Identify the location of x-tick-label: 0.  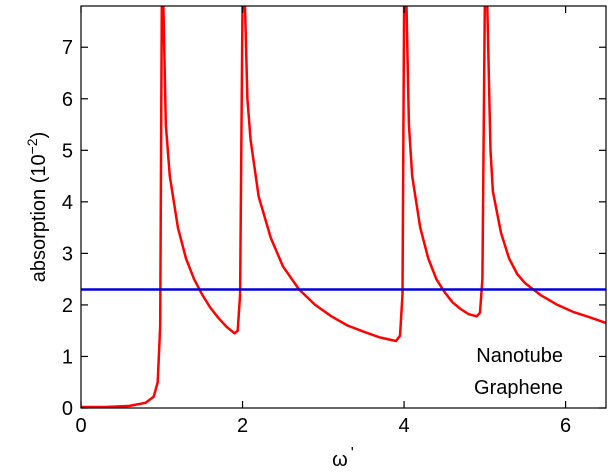
(80, 426).